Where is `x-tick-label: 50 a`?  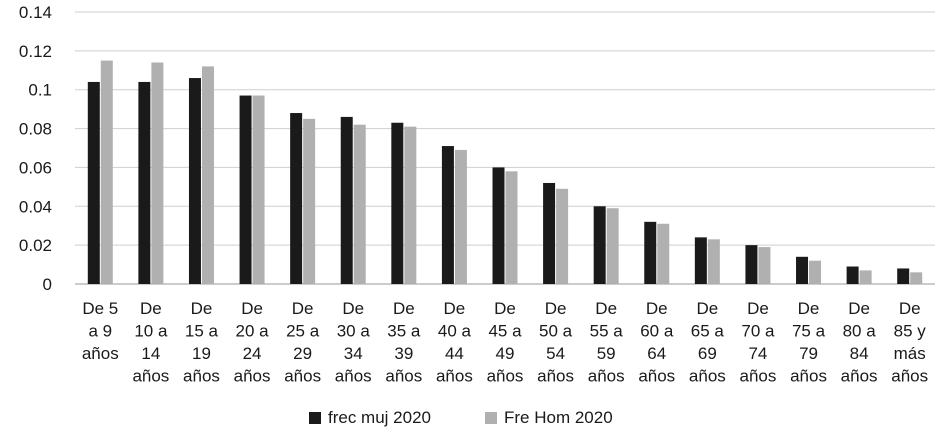 x-tick-label: 50 a is located at coordinates (556, 331).